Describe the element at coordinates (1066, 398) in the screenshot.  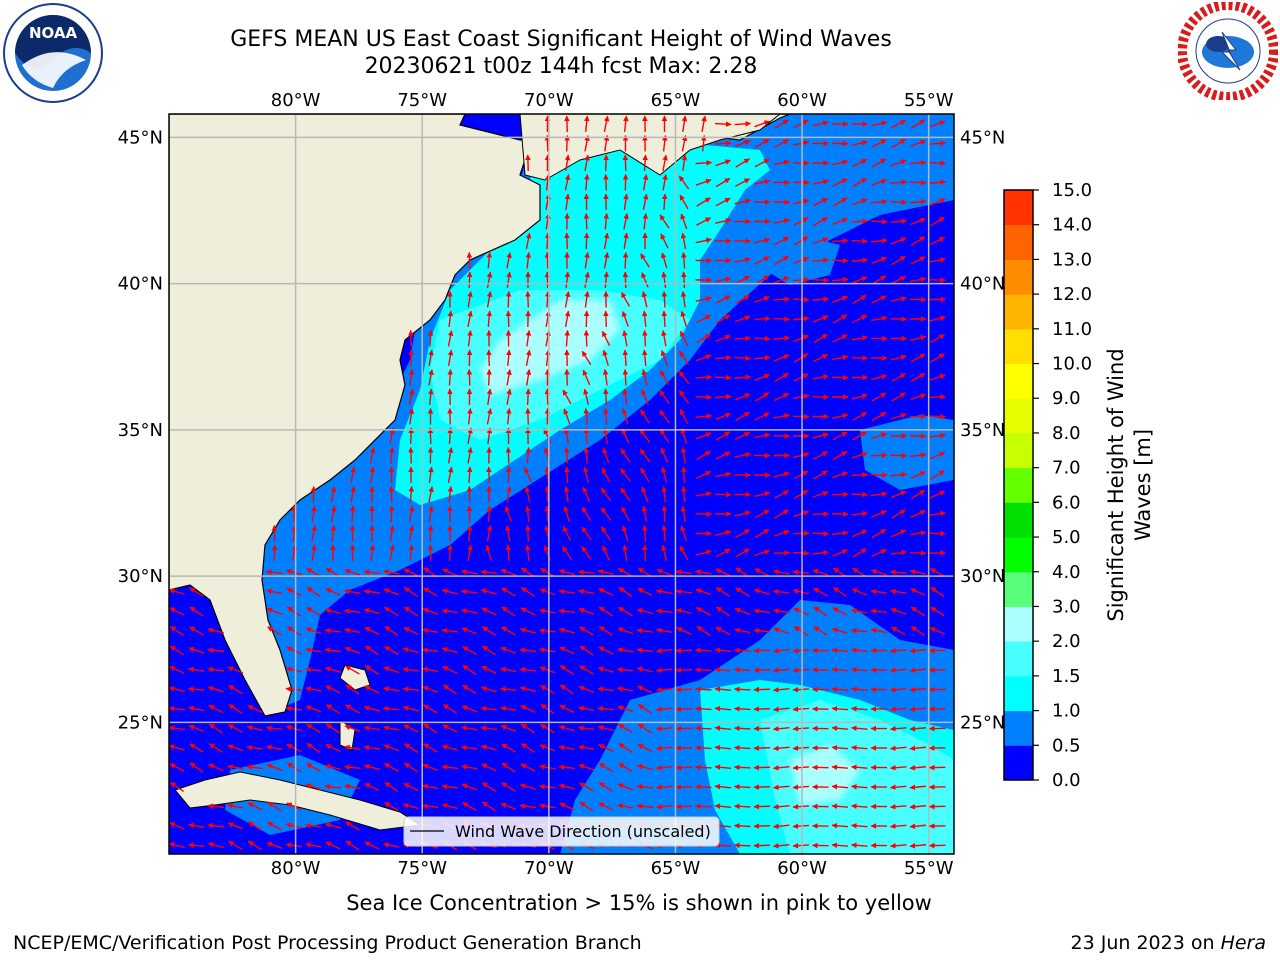
I see `colorbar-tick-label: 9.0` at that location.